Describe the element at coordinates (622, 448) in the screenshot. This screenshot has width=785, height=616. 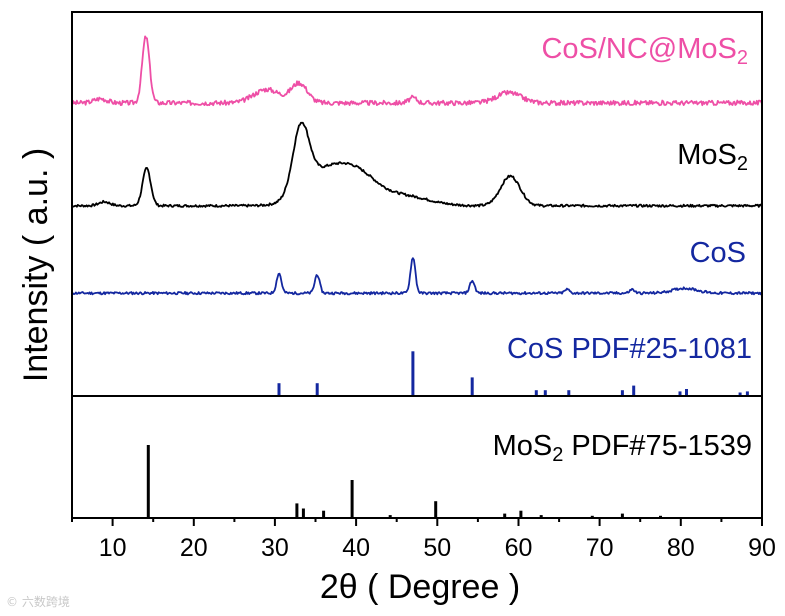
I see `series-label-4: MoS2 PDF#75-1539` at that location.